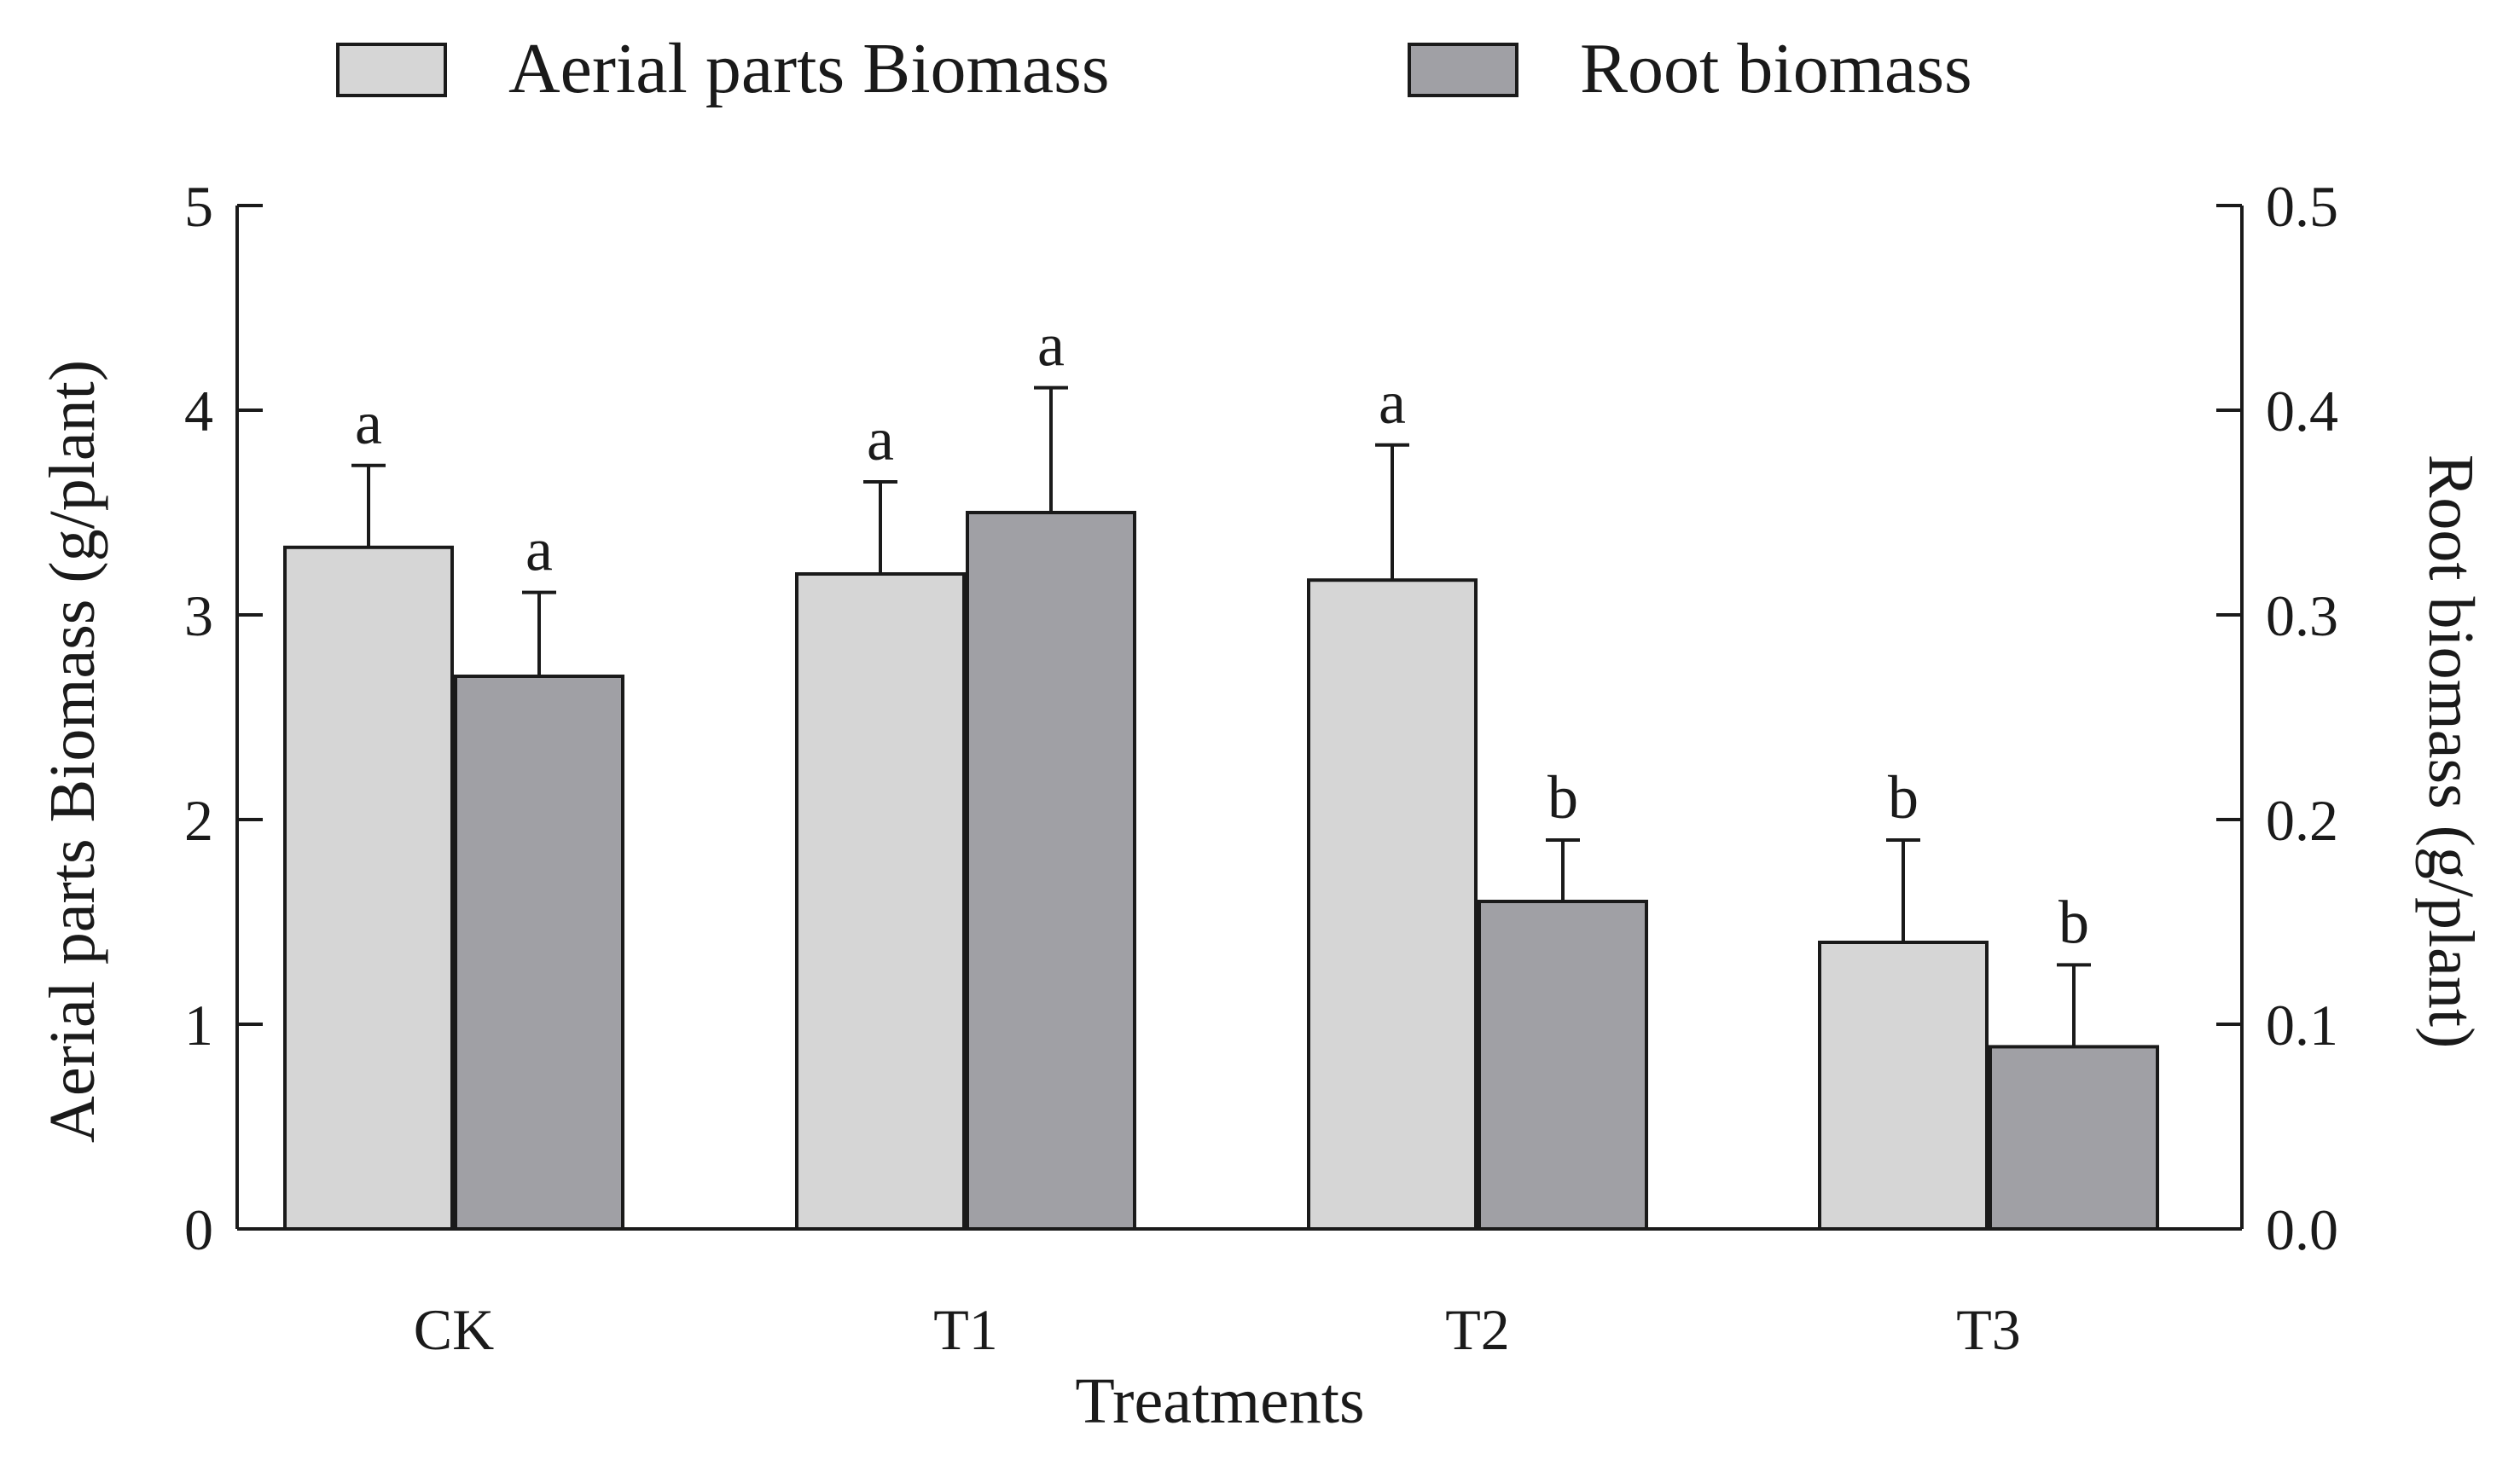  I want to click on legend-label-aerial: Aerial parts Biomass, so click(809, 68).